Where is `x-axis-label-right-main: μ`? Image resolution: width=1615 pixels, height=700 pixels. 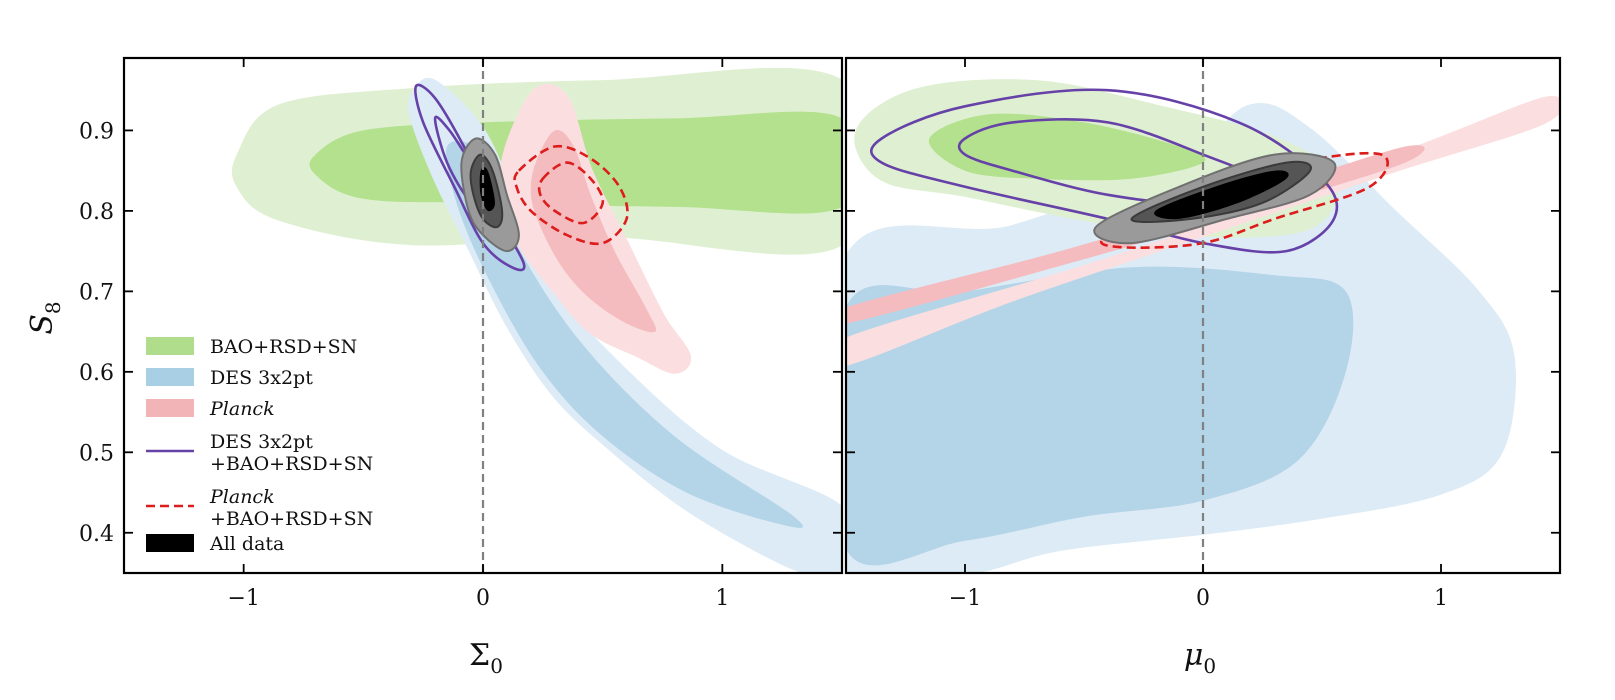 x-axis-label-right-main: μ is located at coordinates (1194, 655).